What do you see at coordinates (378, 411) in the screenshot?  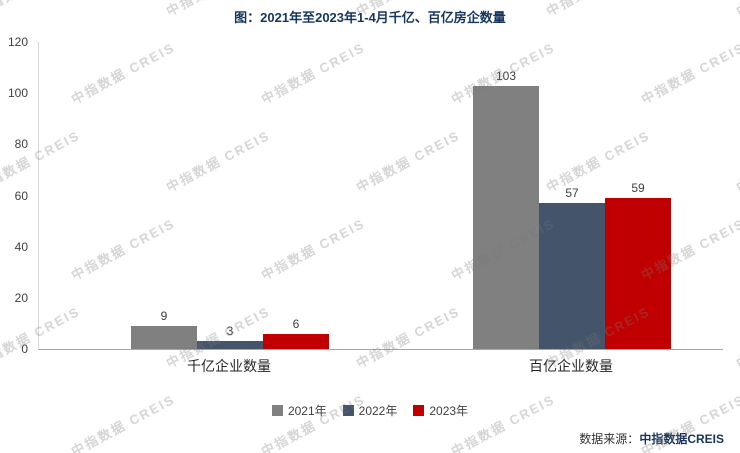 I see `legend-label: 2022年` at bounding box center [378, 411].